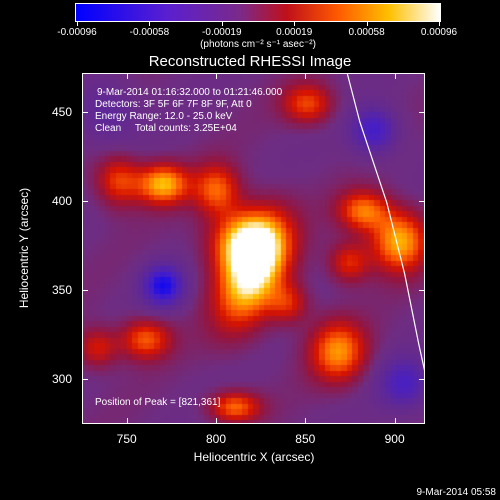 The width and height of the screenshot is (500, 500). Describe the element at coordinates (173, 104) in the screenshot. I see `detectors-label: Detectors: 3F 5F 6F 7F 8F 9F, Att 0` at that location.